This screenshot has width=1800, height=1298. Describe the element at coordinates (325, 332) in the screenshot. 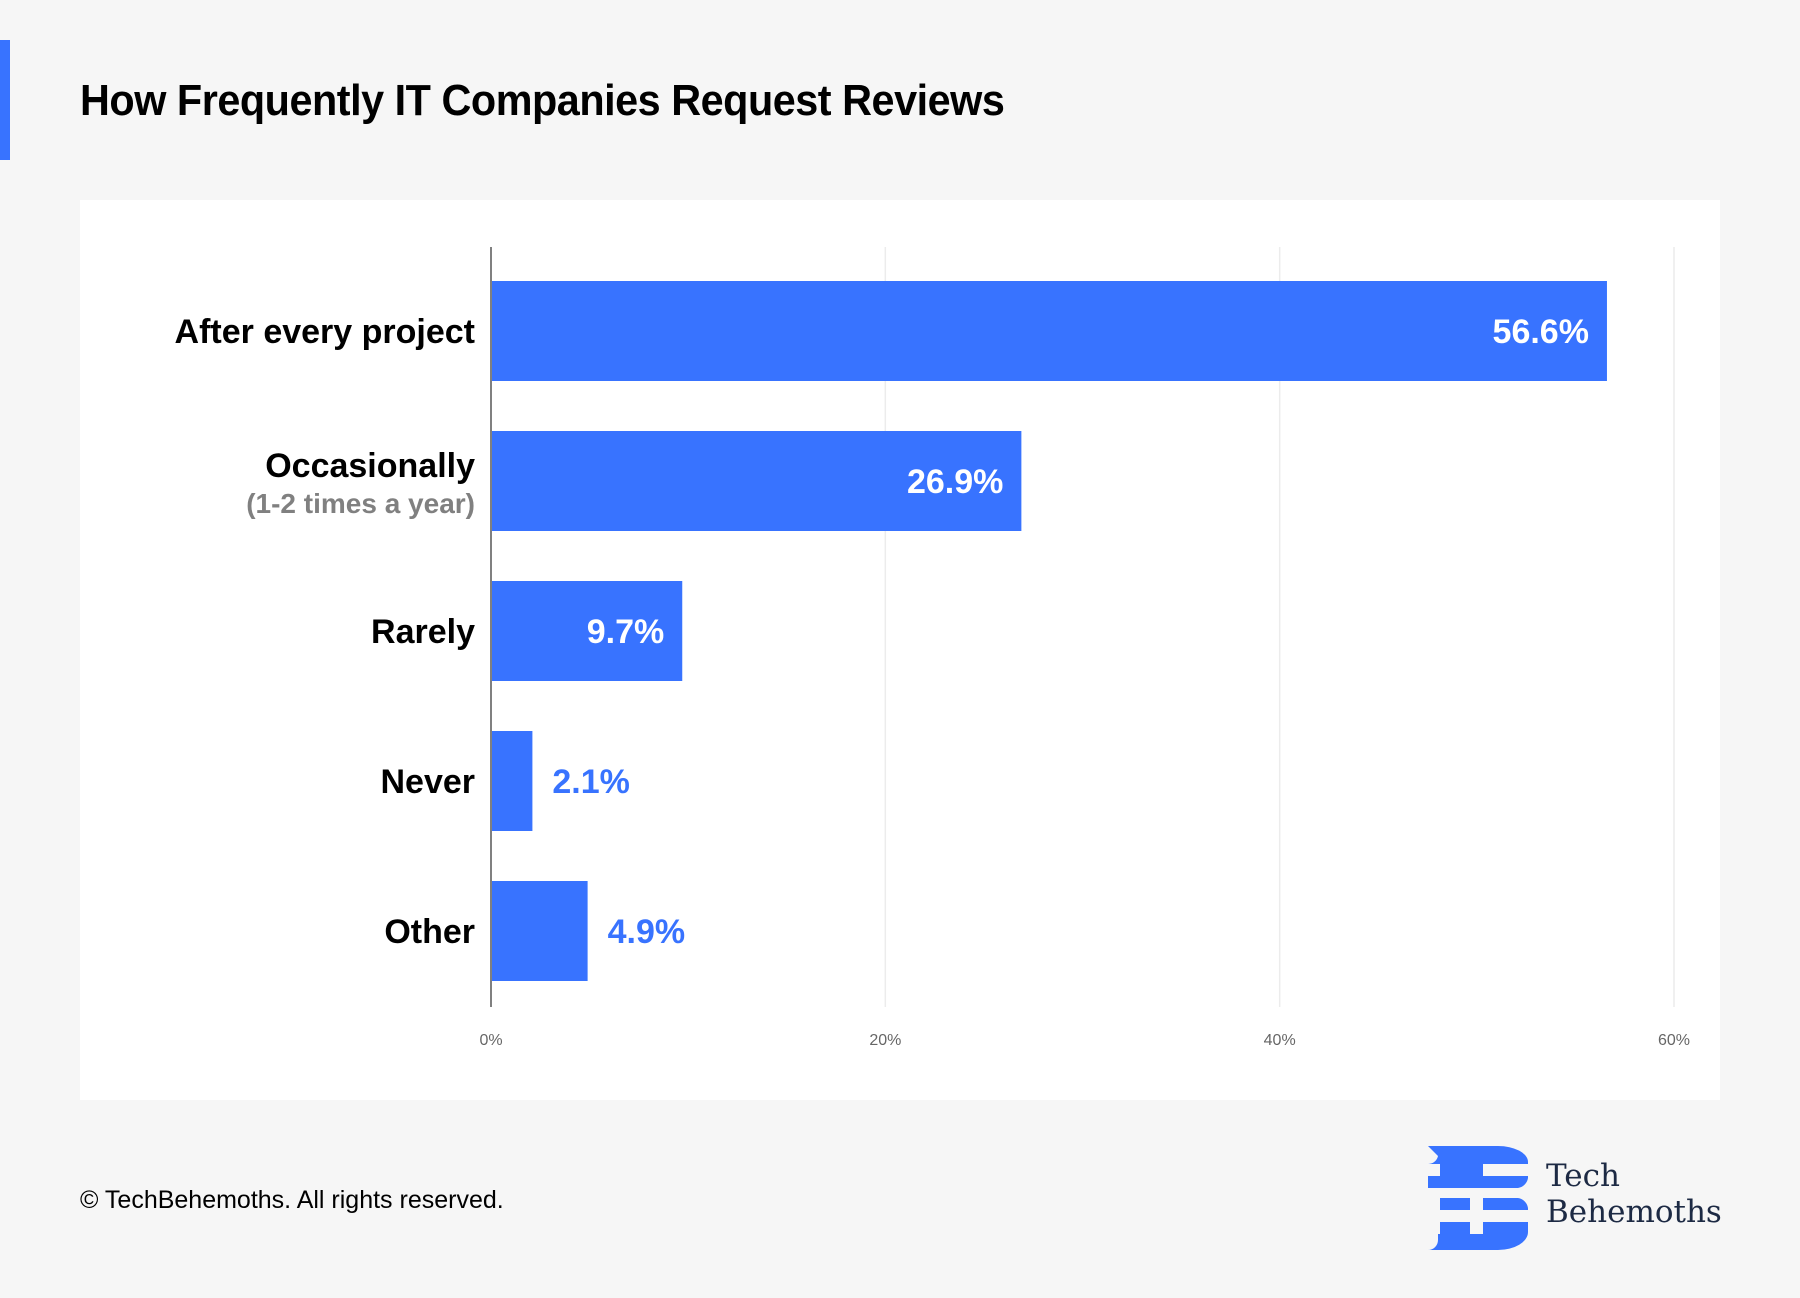

I see `category-label: After every project` at that location.